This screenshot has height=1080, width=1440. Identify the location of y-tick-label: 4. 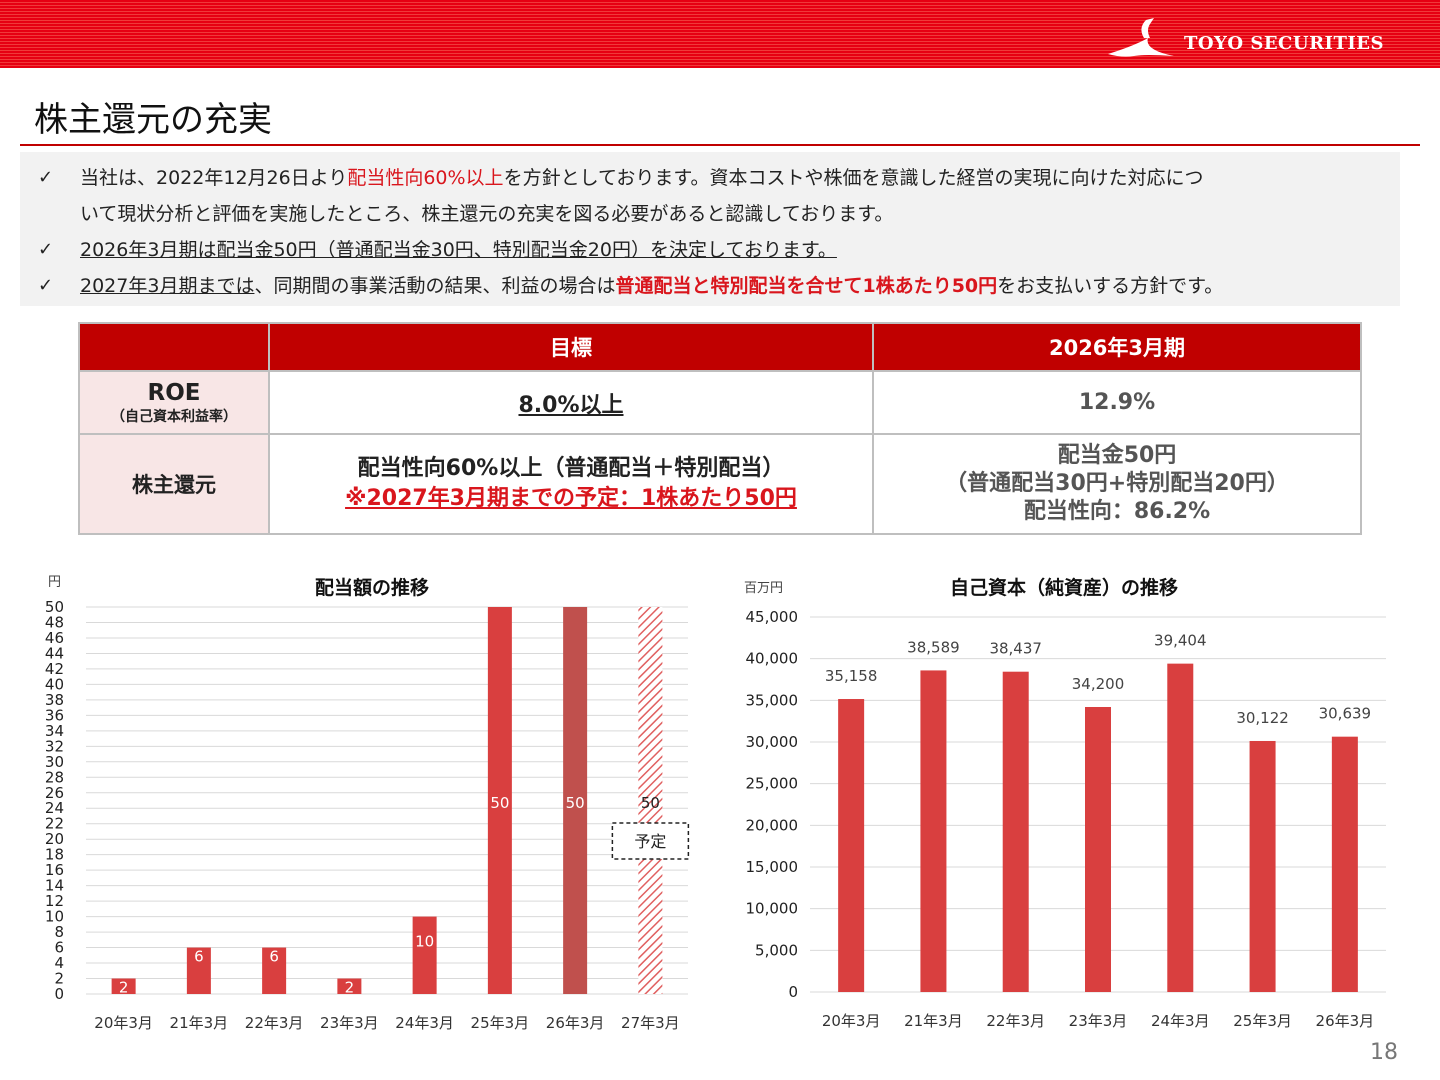
(59, 963).